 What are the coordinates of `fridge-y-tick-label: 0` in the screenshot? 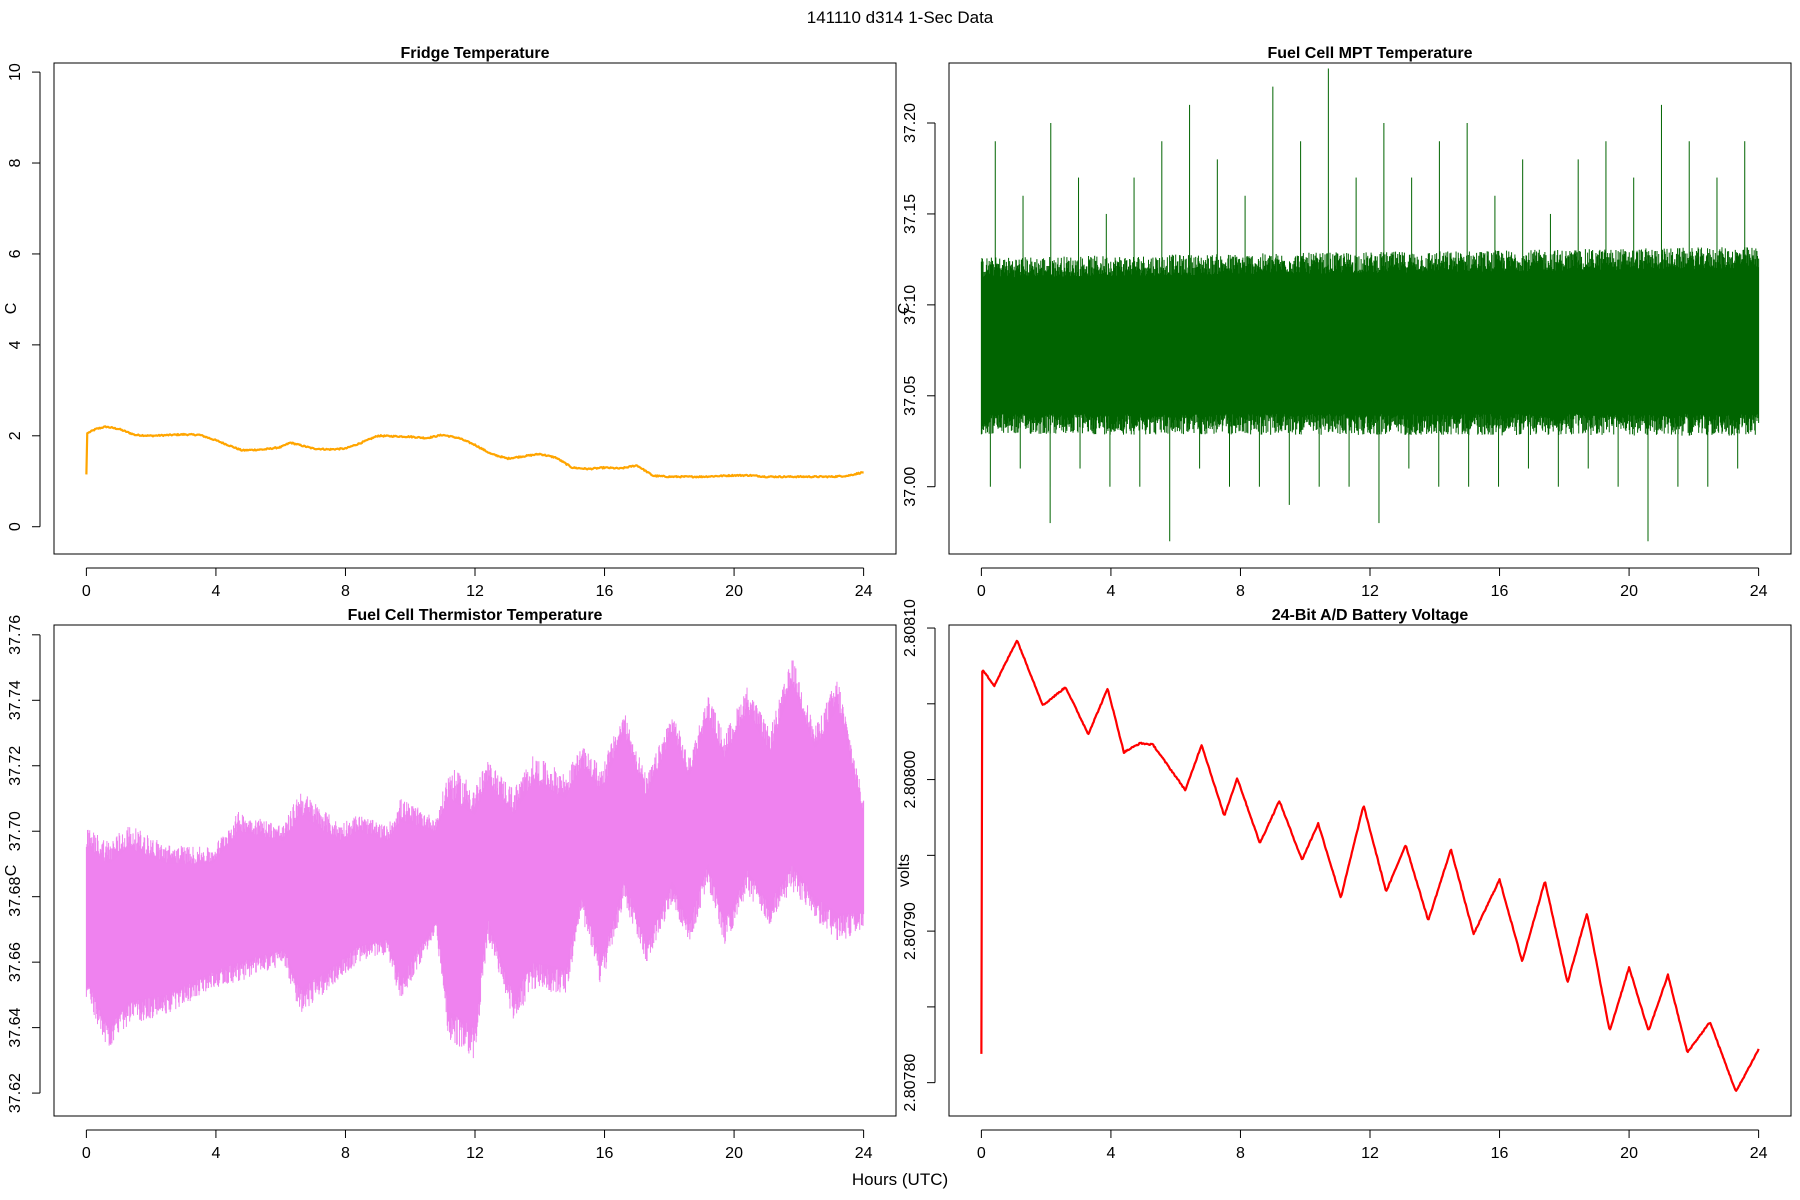 It's located at (15, 526).